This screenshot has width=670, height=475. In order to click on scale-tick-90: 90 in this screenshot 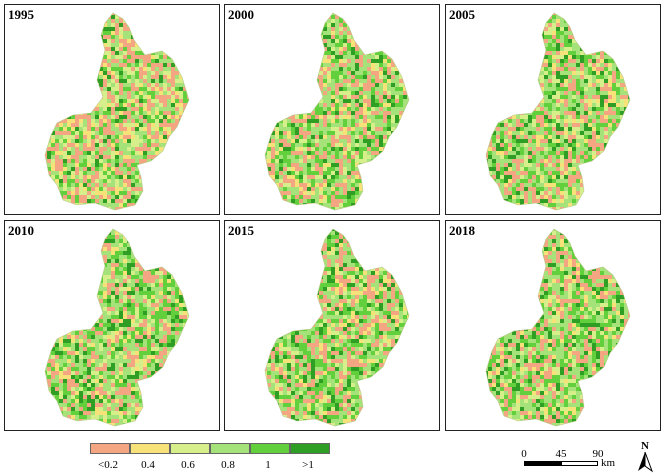, I will do `click(598, 454)`.